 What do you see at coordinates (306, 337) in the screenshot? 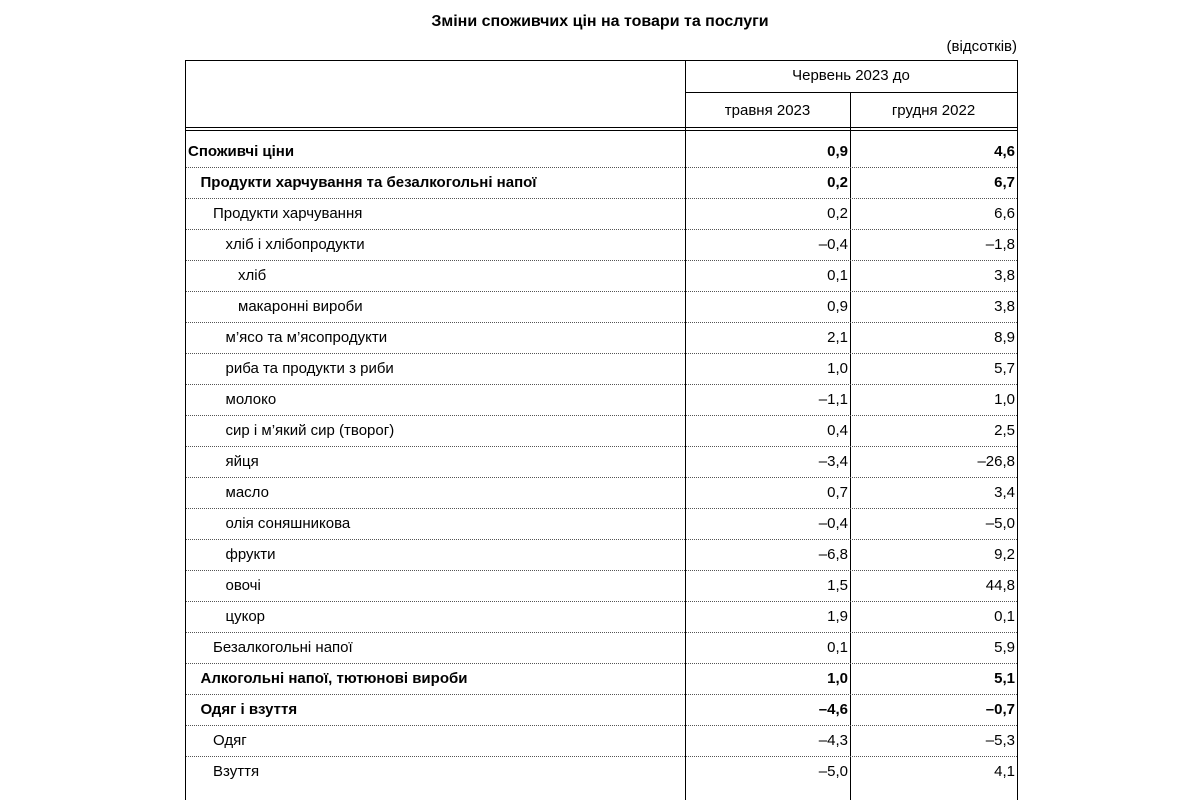
I see `row-label: м’ясо та м’ясопродукти` at bounding box center [306, 337].